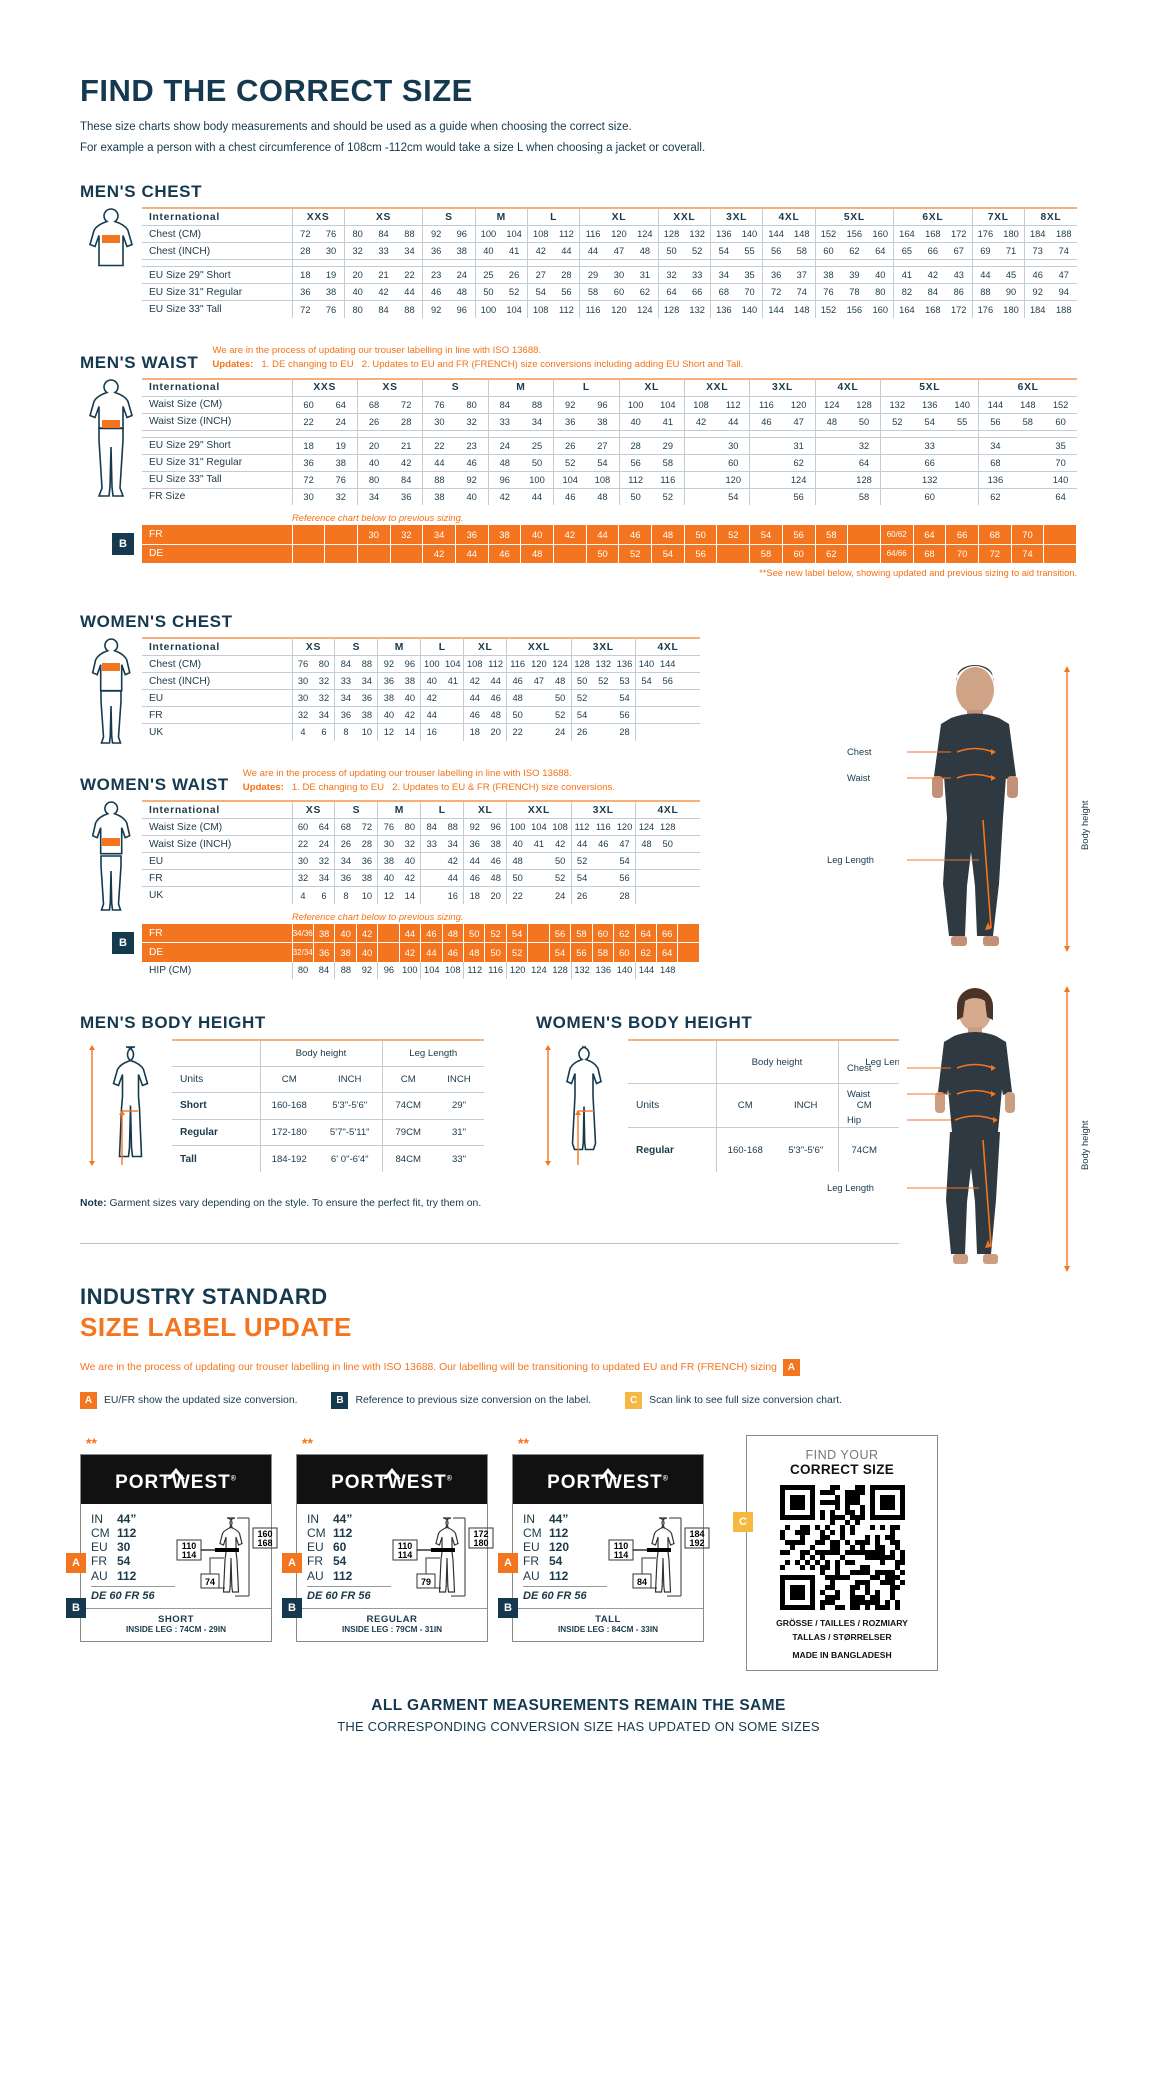 This screenshot has width=1157, height=2076. Describe the element at coordinates (217, 698) in the screenshot. I see `row-label: EU` at that location.